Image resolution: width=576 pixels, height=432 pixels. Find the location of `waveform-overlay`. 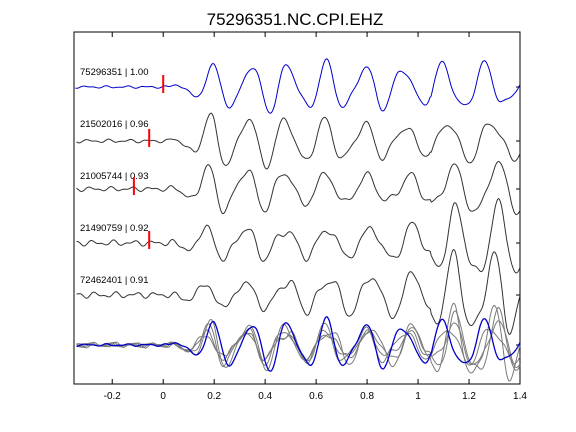

waveform-overlay is located at coordinates (298, 342).